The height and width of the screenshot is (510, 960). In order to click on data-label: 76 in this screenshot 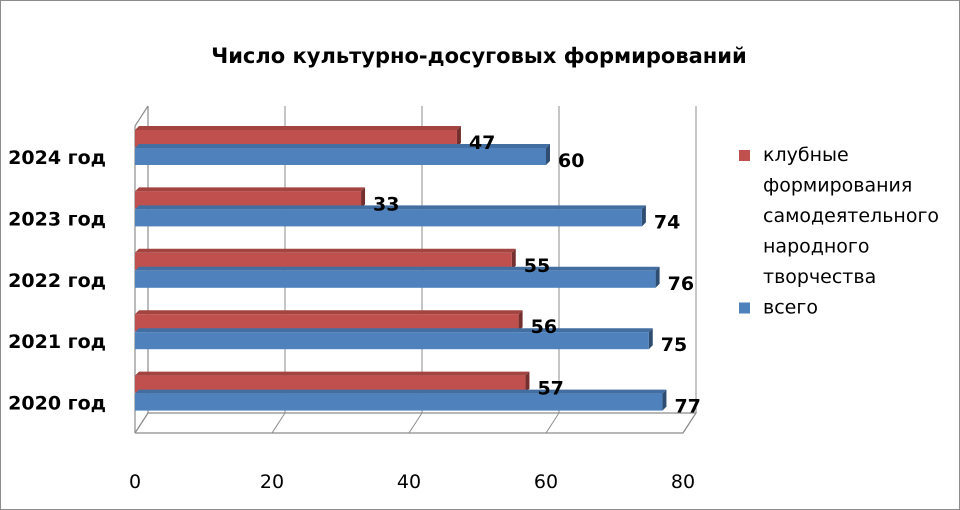, I will do `click(681, 284)`.